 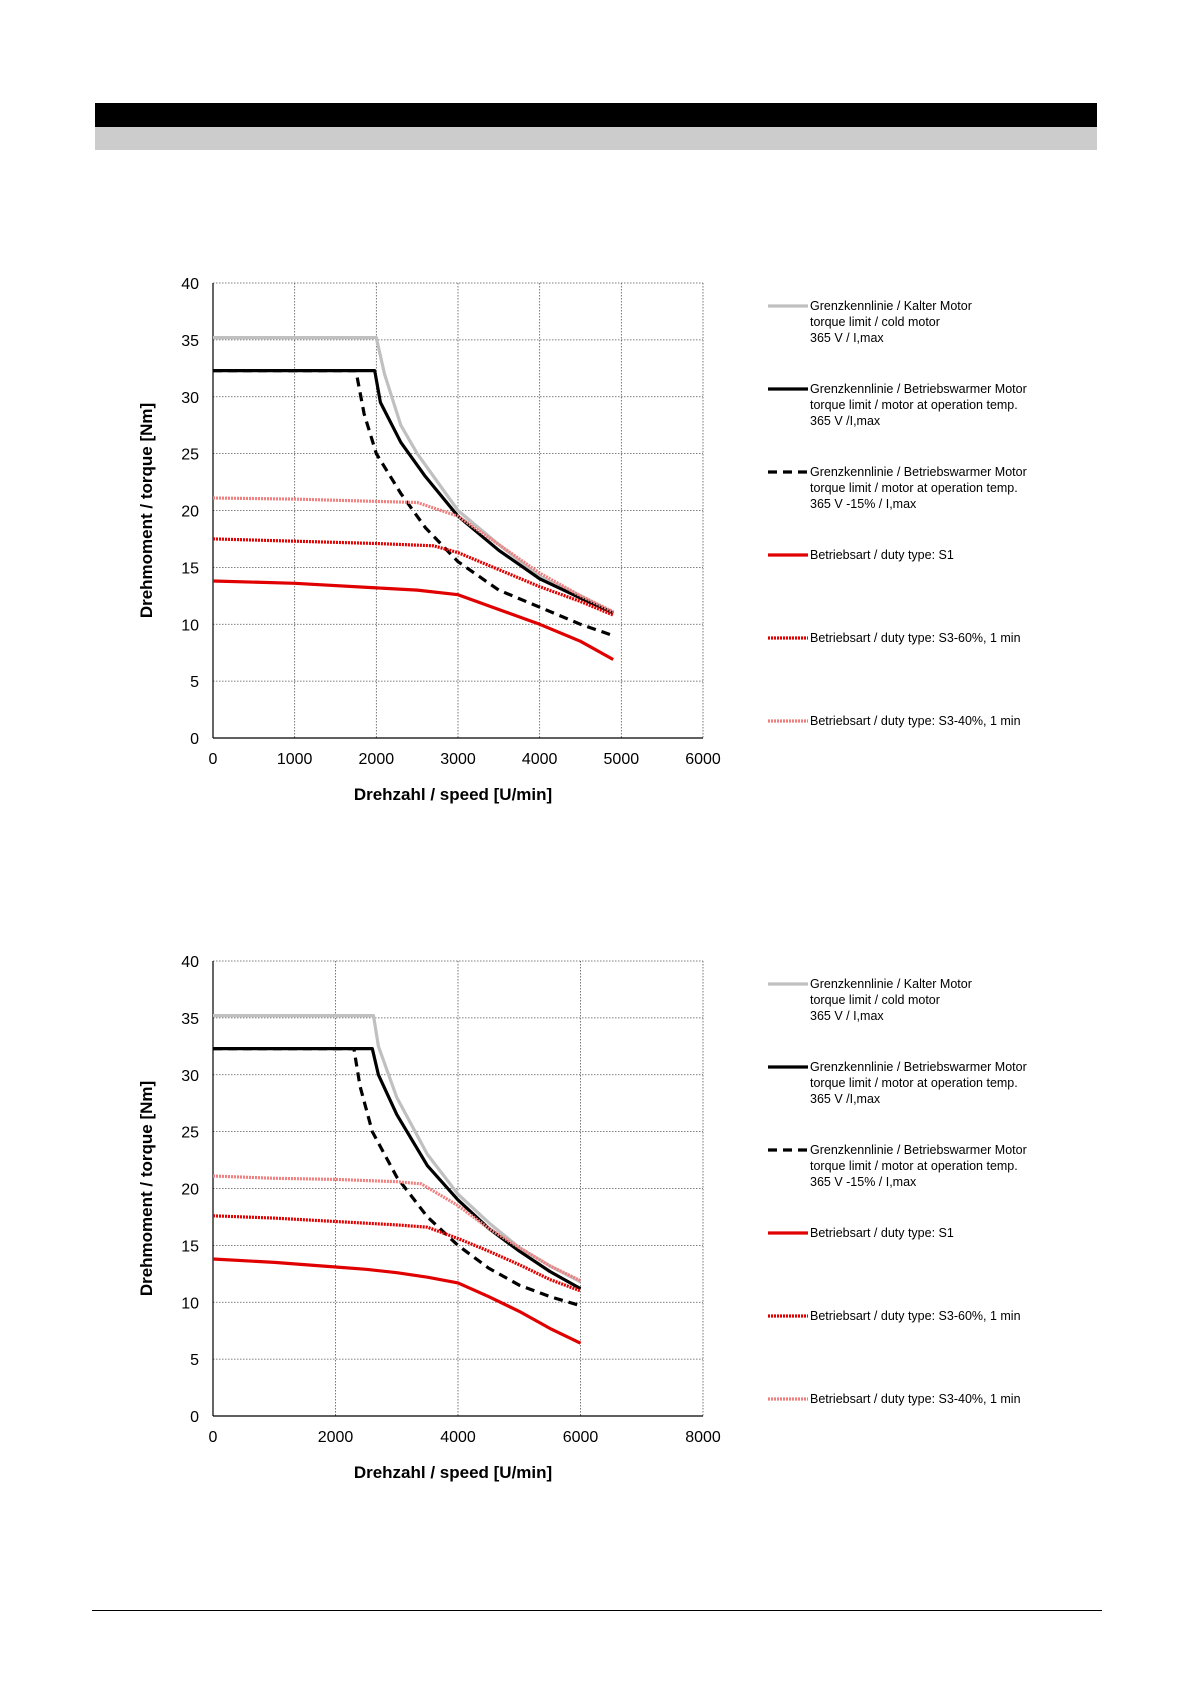 What do you see at coordinates (596, 115) in the screenshot?
I see `header-bar-black` at bounding box center [596, 115].